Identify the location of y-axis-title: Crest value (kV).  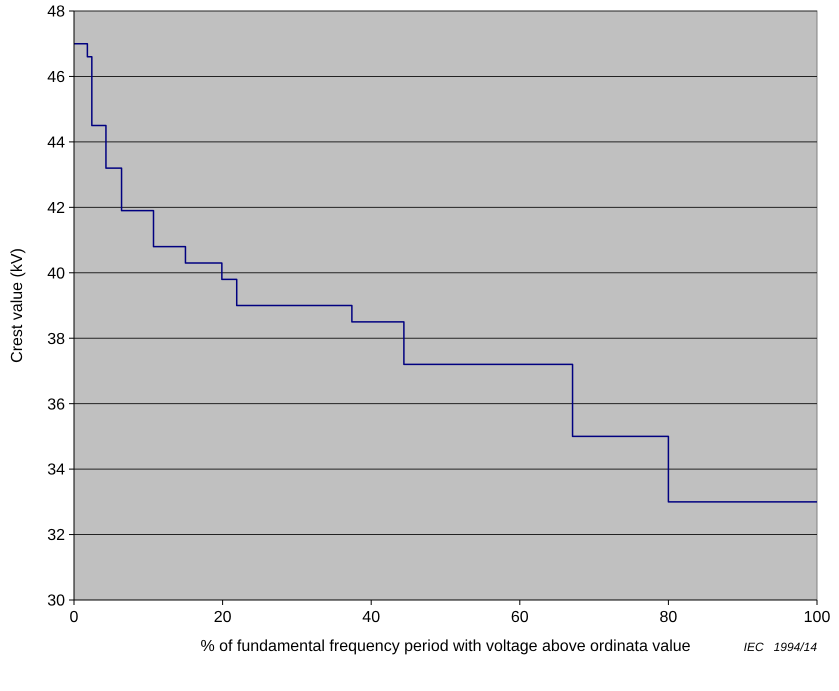
(17, 305).